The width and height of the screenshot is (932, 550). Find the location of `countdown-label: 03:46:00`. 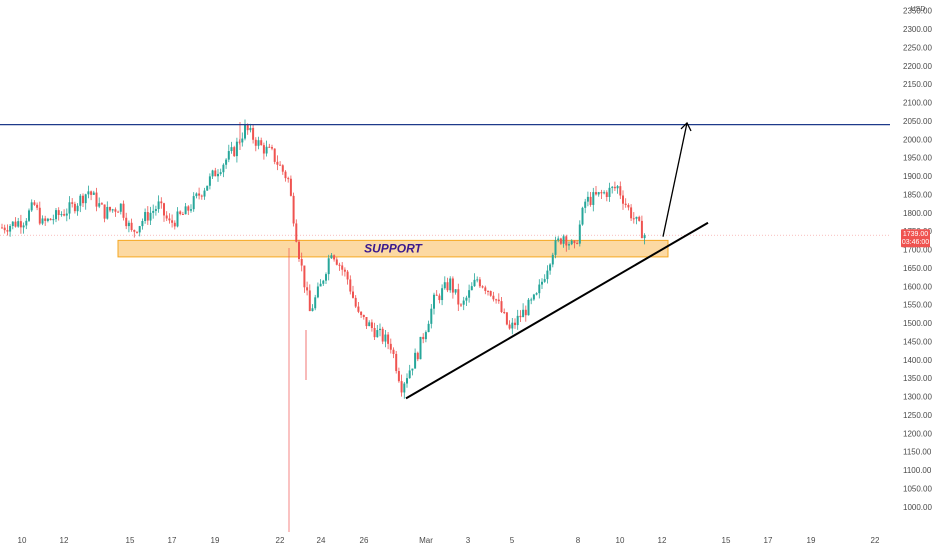

countdown-label: 03:46:00 is located at coordinates (915, 242).